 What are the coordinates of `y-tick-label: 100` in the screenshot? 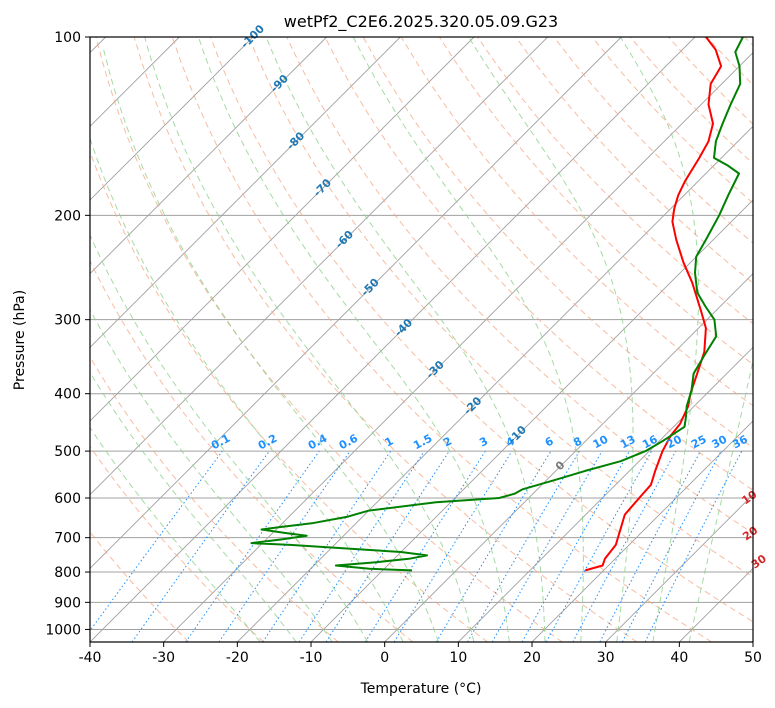 It's located at (67, 38).